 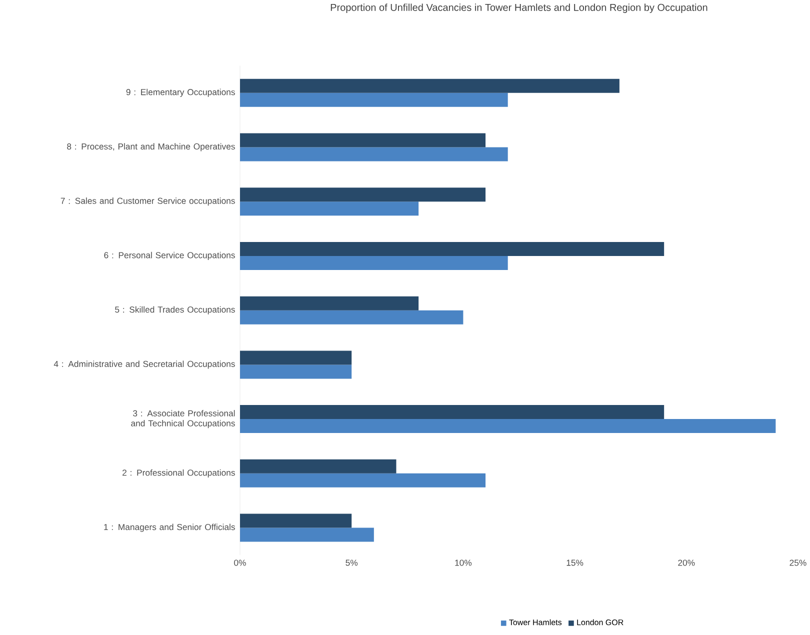 What do you see at coordinates (144, 364) in the screenshot?
I see `y-tick-label: 4 : Administrative and Secretarial Occupations` at bounding box center [144, 364].